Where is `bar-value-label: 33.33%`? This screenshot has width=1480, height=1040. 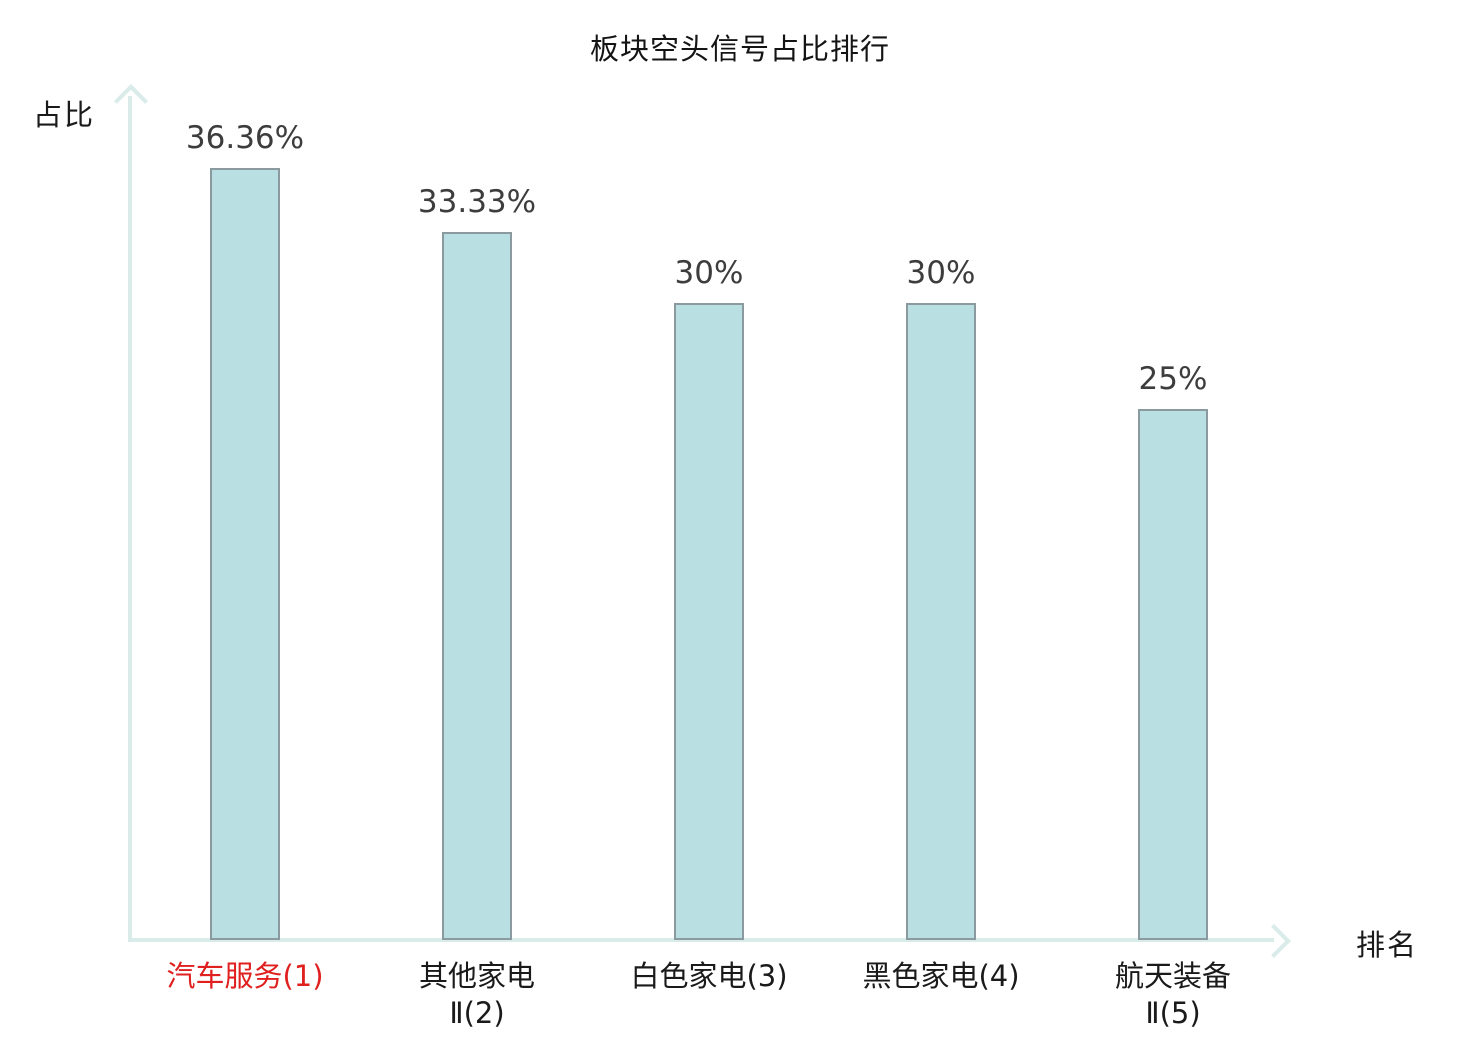
bar-value-label: 33.33% is located at coordinates (477, 202).